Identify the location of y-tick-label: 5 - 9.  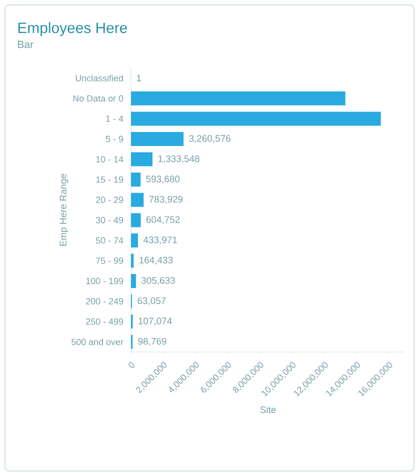
(115, 139).